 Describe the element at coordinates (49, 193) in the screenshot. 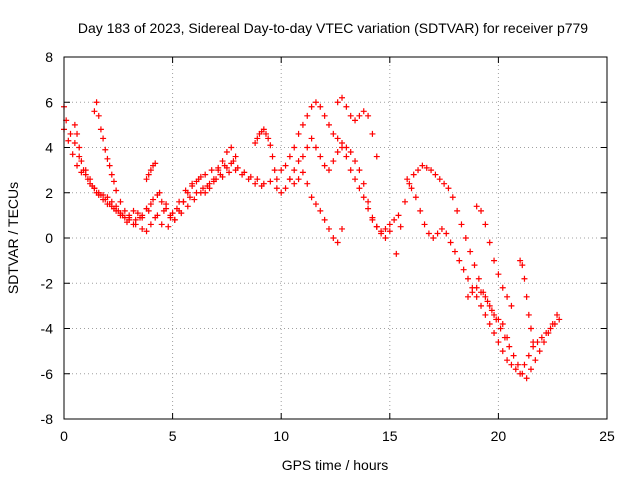

I see `y-tick-label: 2` at that location.